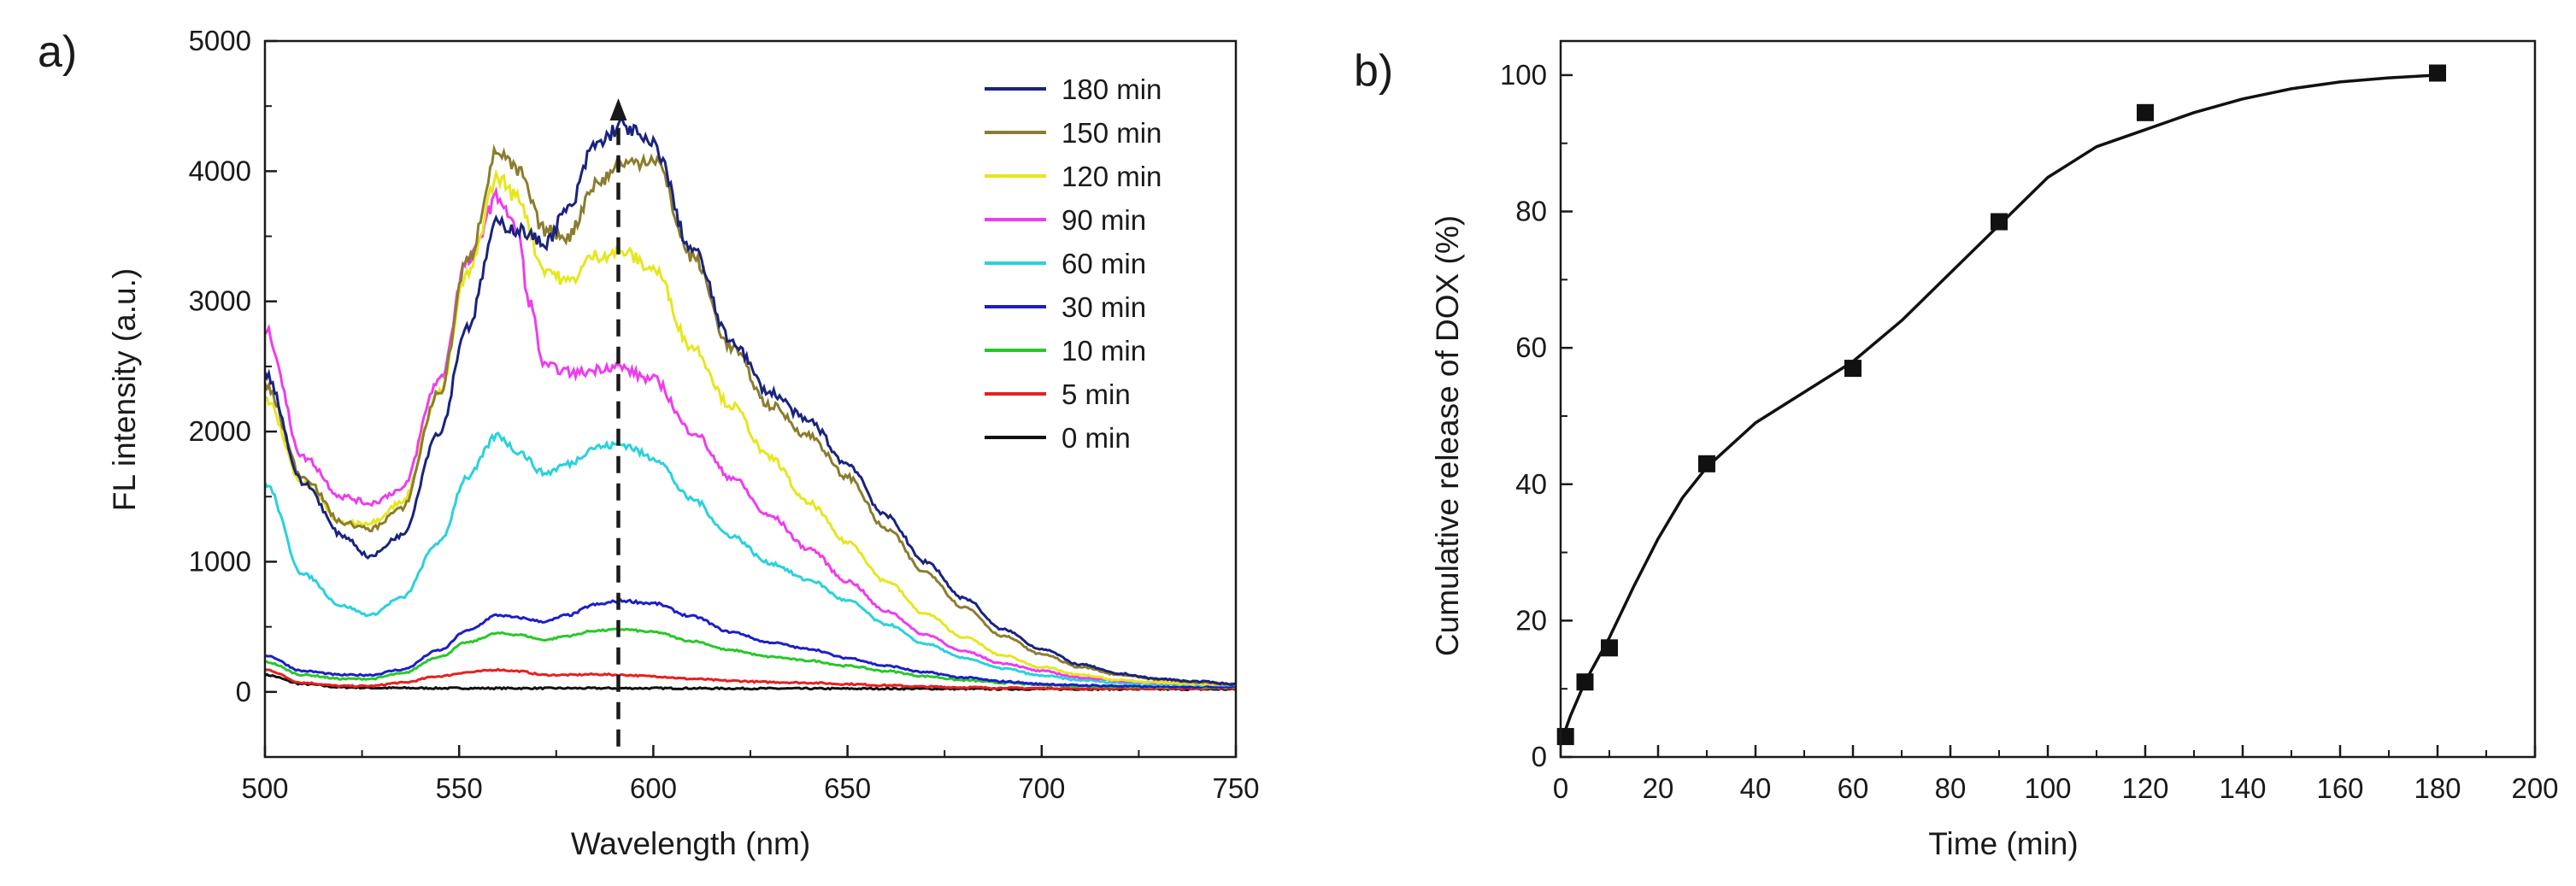  Describe the element at coordinates (1112, 177) in the screenshot. I see `legend-label-120-min: 120 min` at that location.